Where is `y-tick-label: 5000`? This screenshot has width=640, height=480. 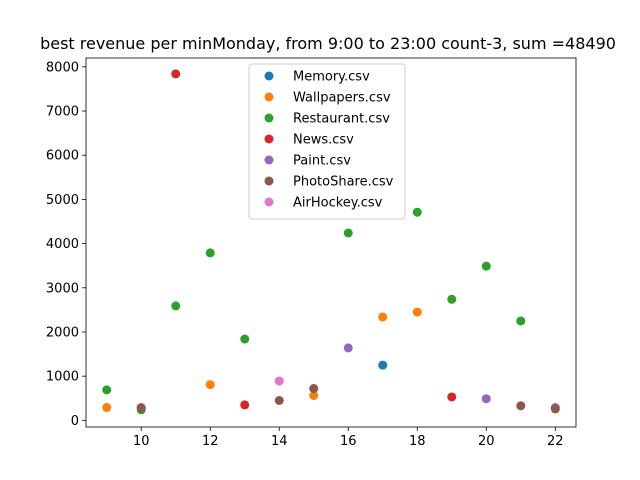 y-tick-label: 5000 is located at coordinates (62, 200).